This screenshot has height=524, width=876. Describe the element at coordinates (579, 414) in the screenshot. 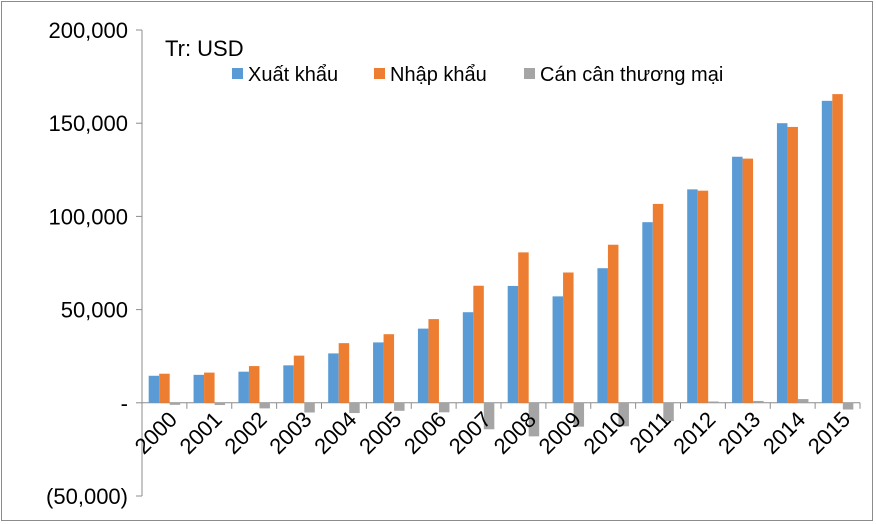

I see `bar-cán-cân-thương-mại-2009` at that location.